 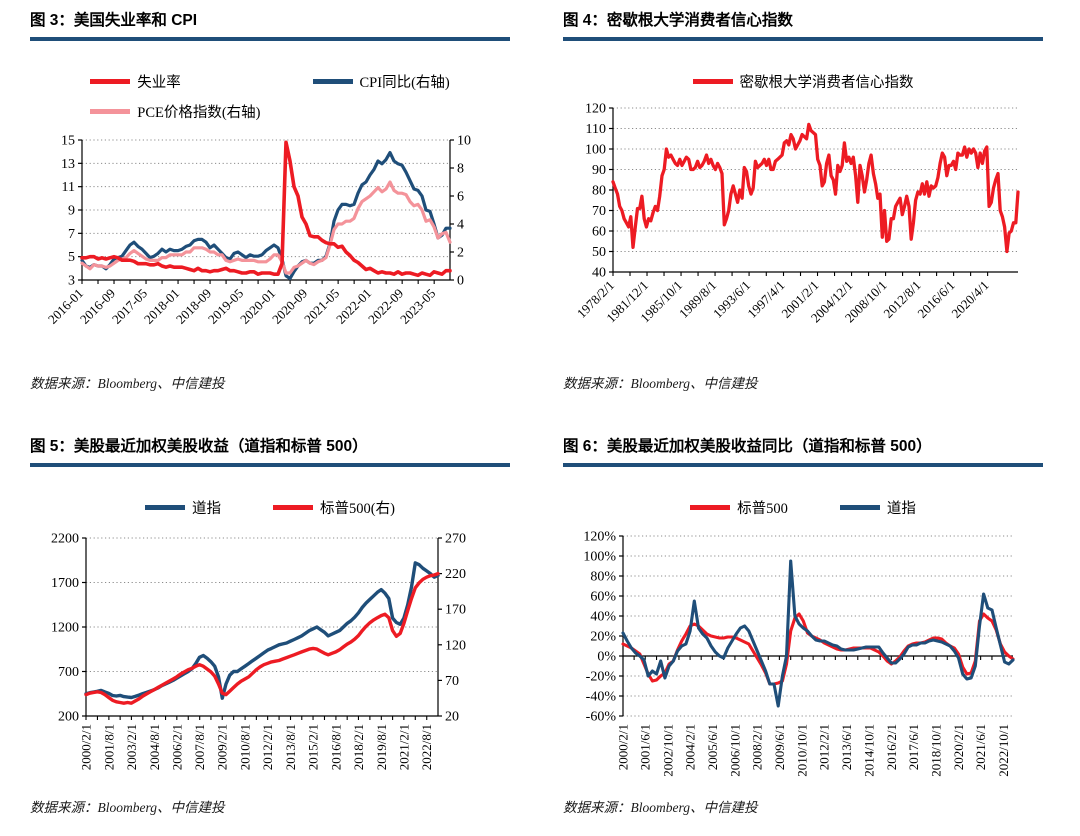 I want to click on figure-5-title-underline, so click(x=270, y=465).